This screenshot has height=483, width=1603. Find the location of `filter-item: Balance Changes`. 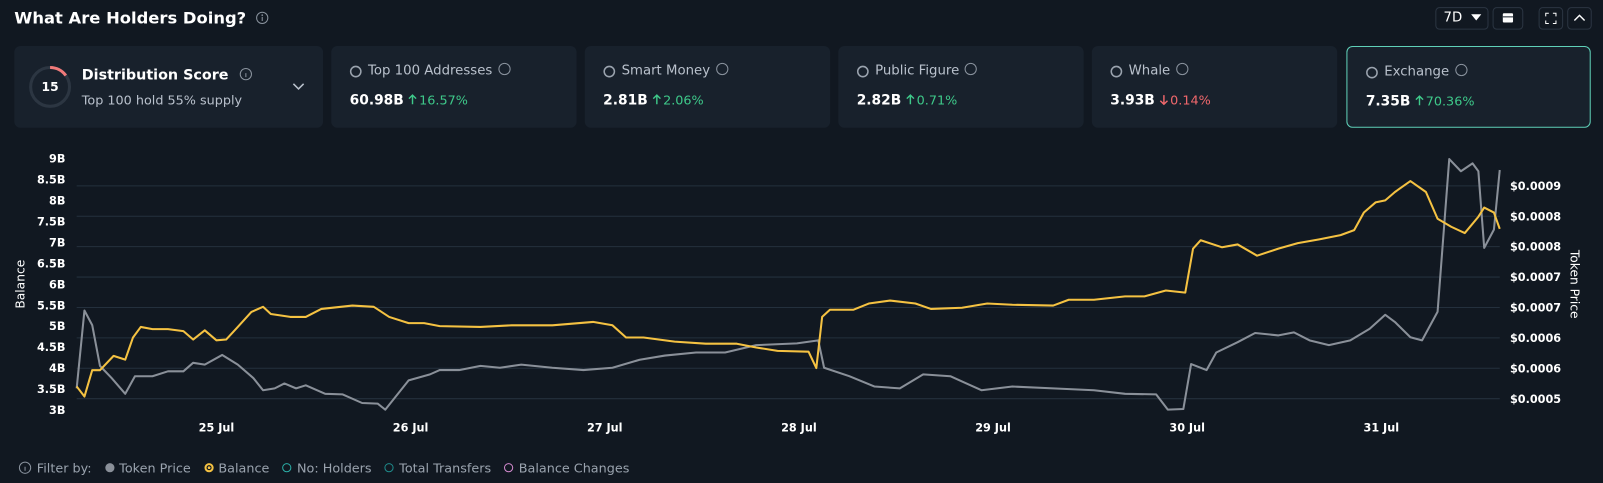

filter-item: Balance Changes is located at coordinates (566, 467).